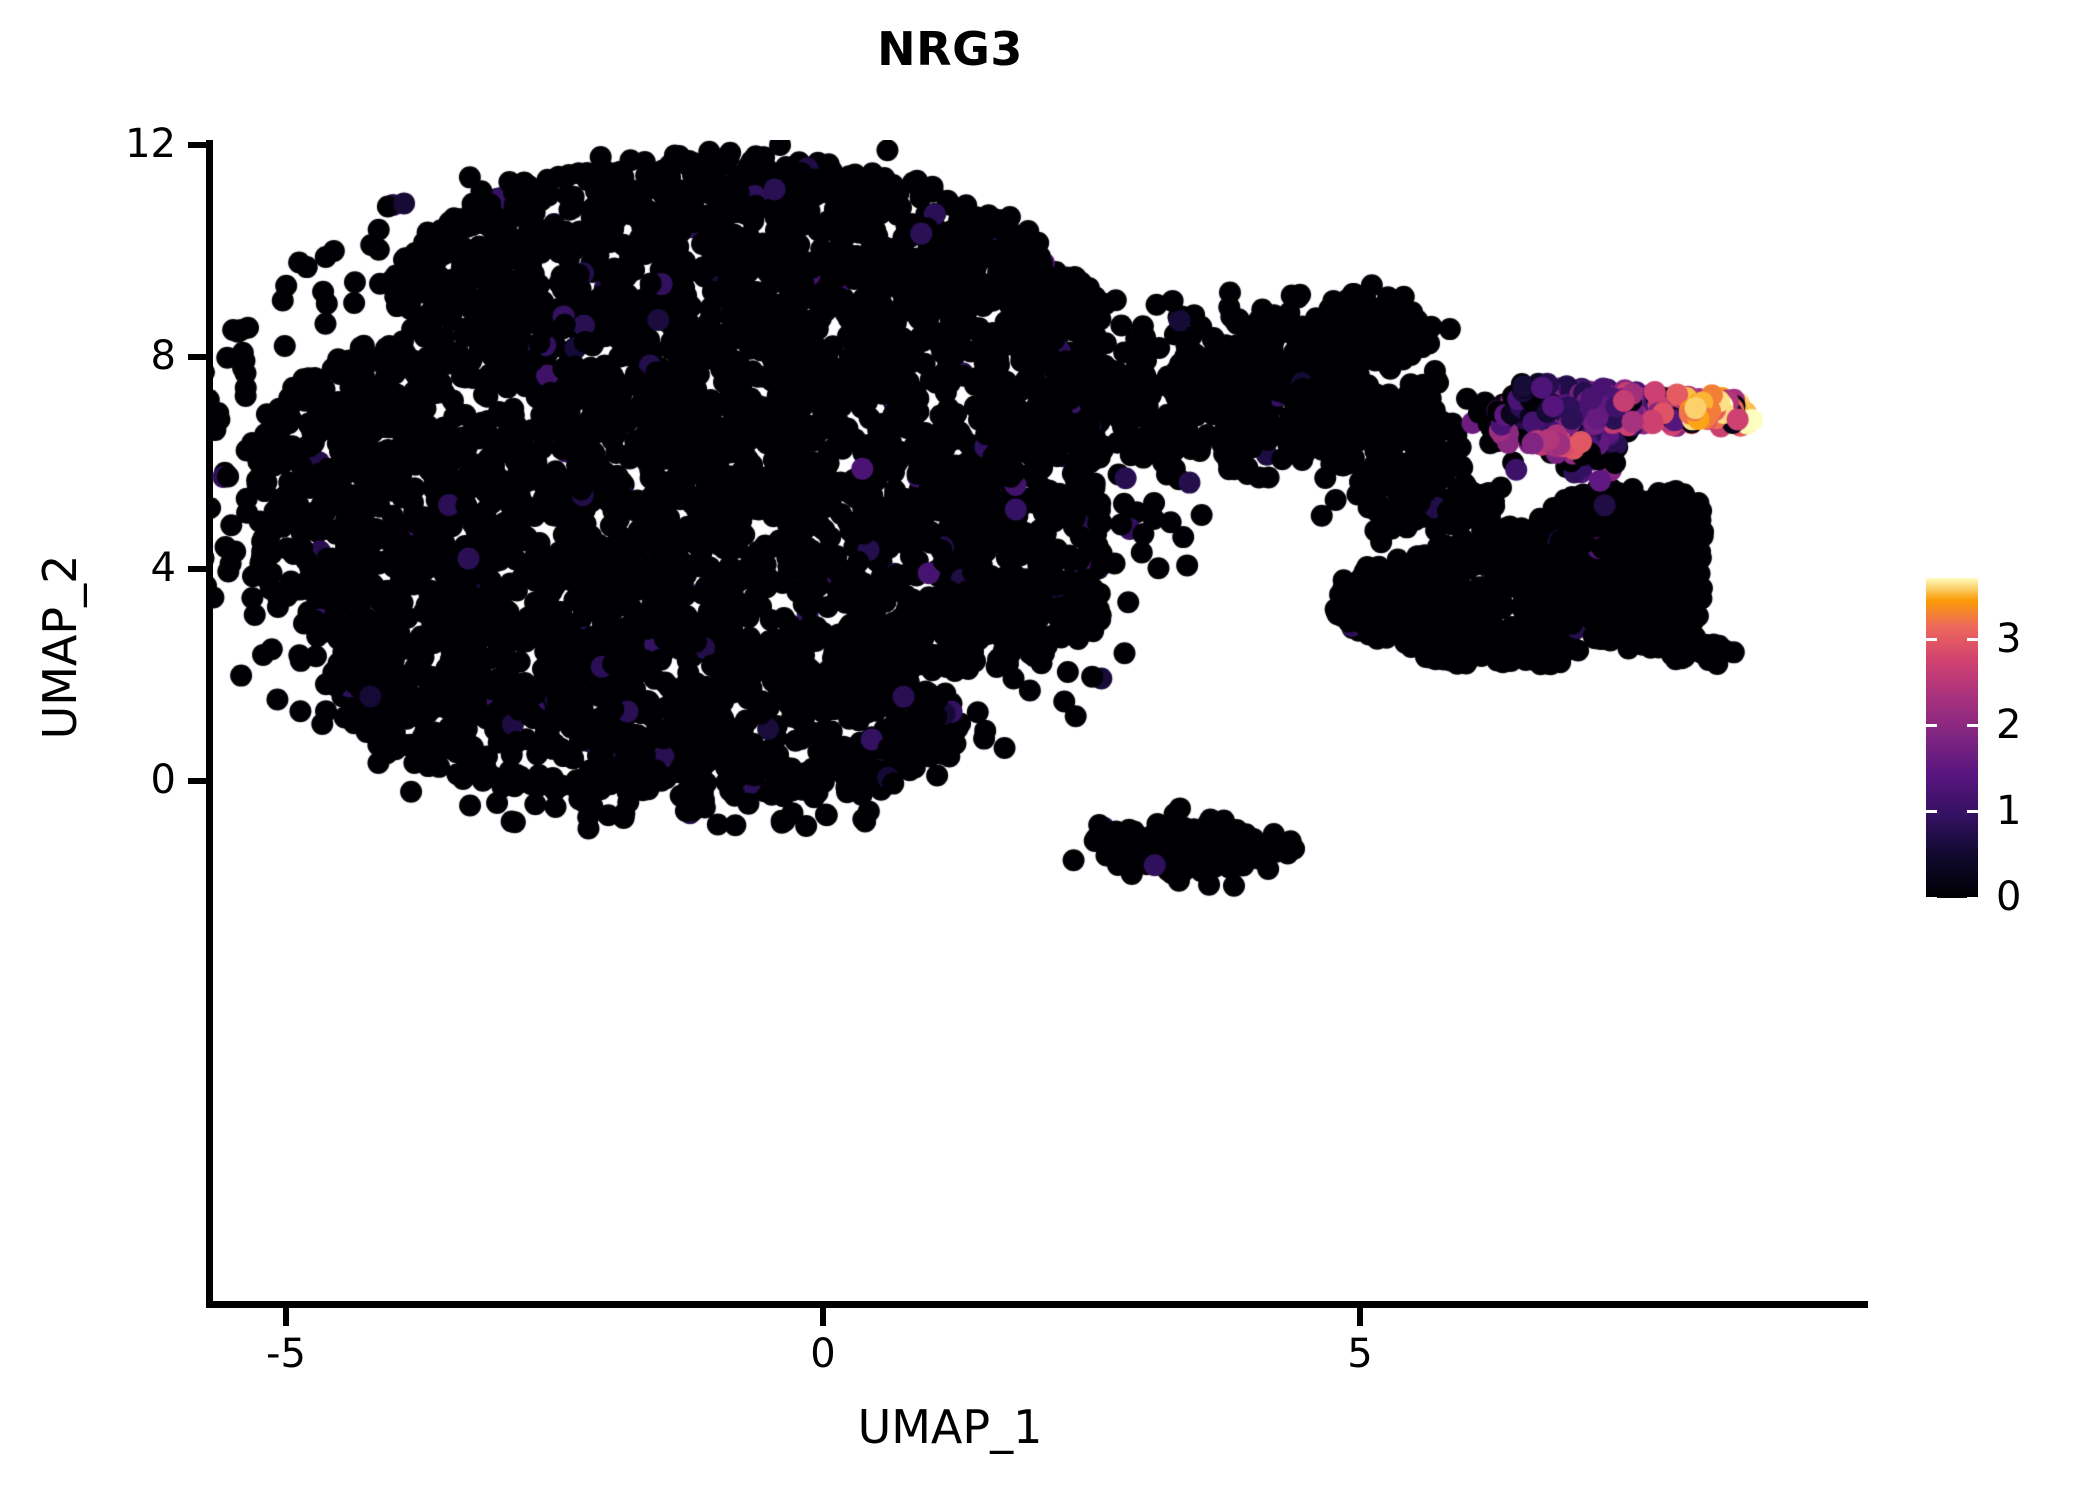 The image size is (2100, 1500). What do you see at coordinates (163, 780) in the screenshot?
I see `y-tick-label: 0` at bounding box center [163, 780].